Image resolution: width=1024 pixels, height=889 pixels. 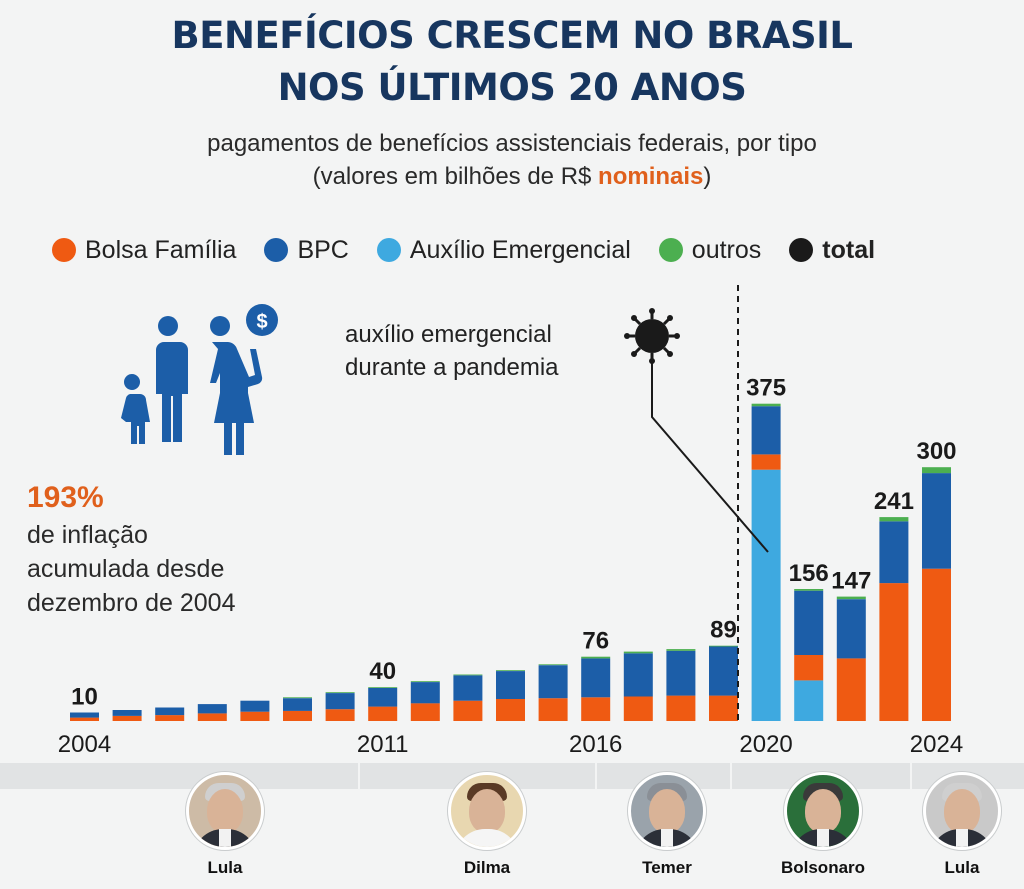 I want to click on president-dilma: Dilma, so click(x=487, y=825).